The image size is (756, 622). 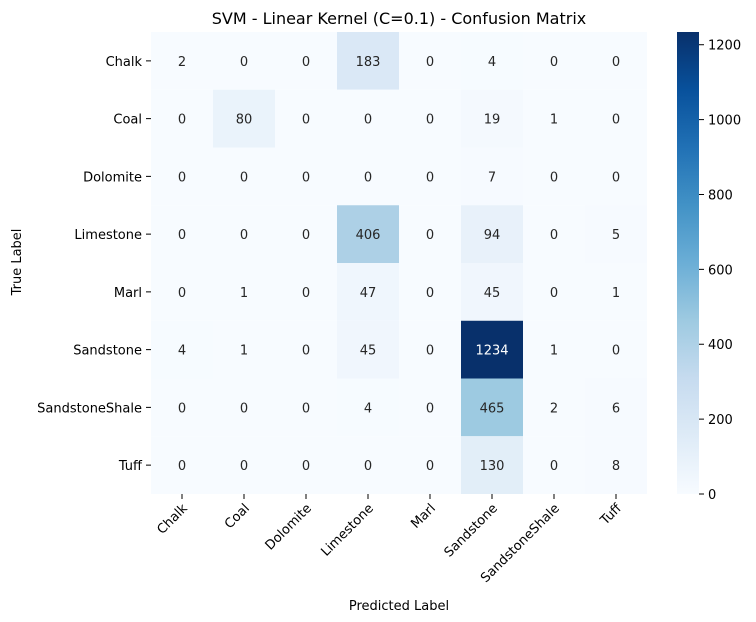 I want to click on cell-value-label: 1234, so click(x=491, y=351).